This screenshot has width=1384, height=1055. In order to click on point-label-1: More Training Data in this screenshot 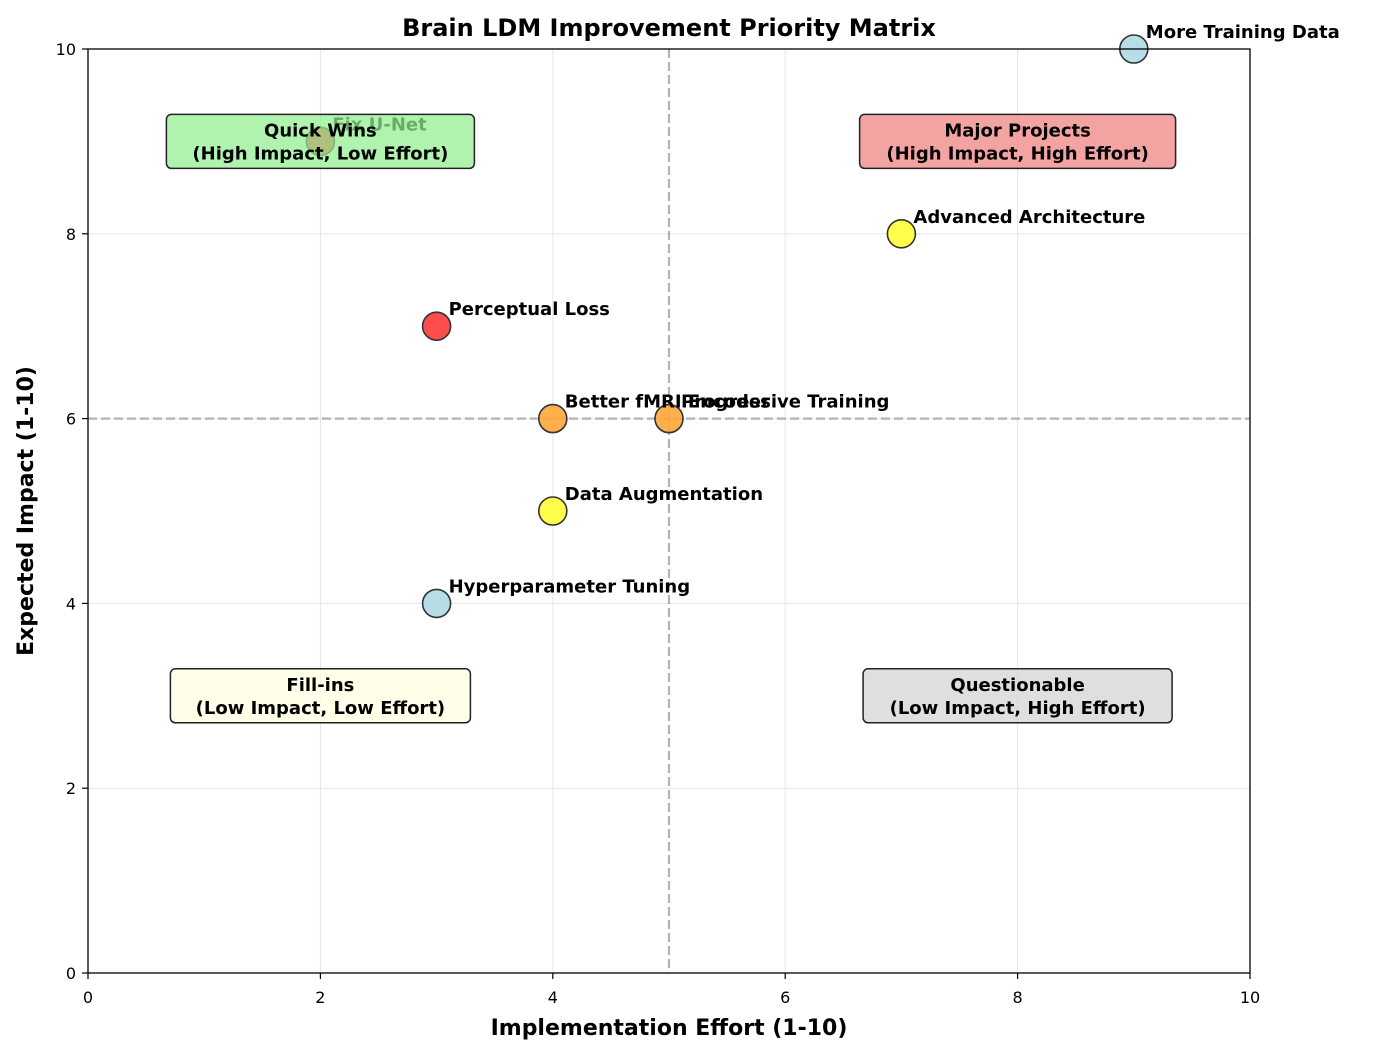, I will do `click(1243, 32)`.